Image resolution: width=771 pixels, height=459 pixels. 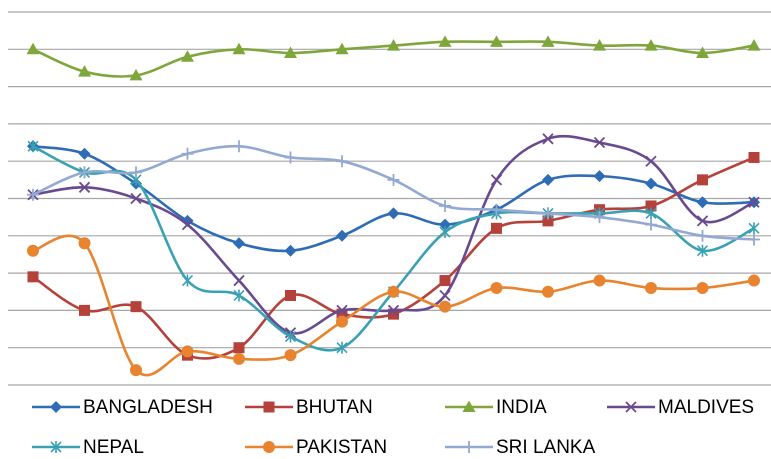 I want to click on legend-label: NEPAL, so click(x=113, y=447).